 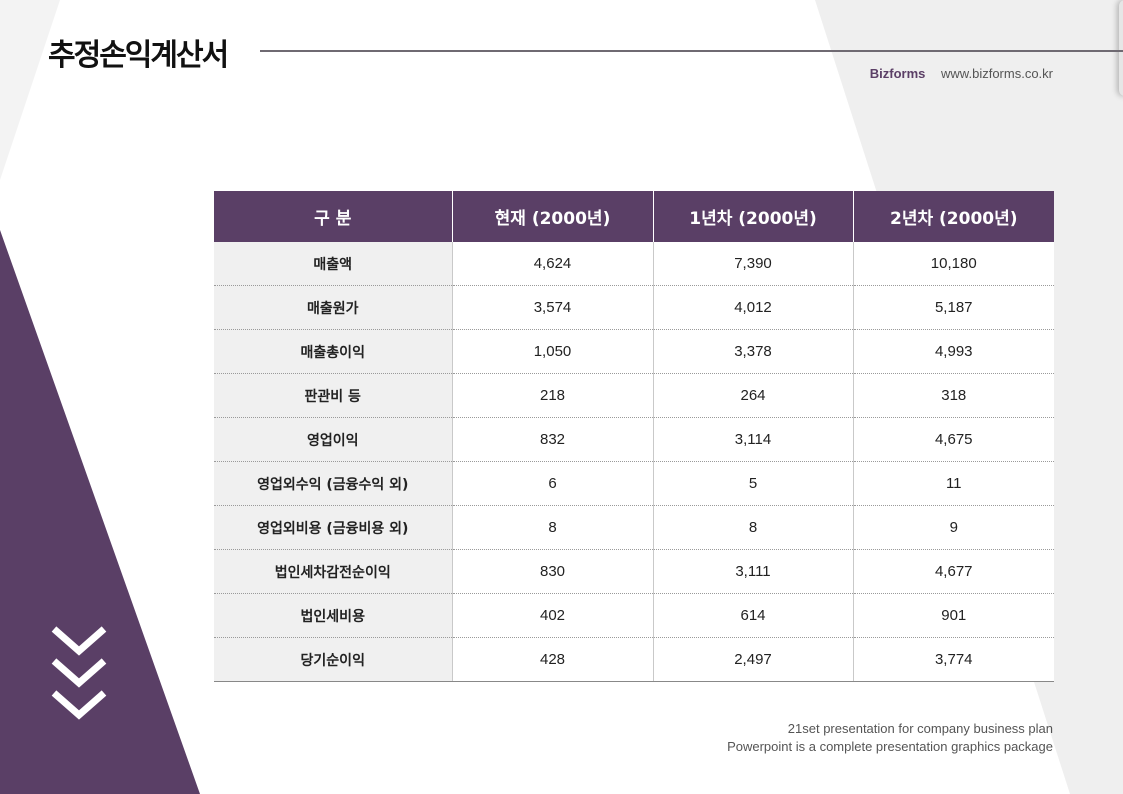 I want to click on cell-year1: 4,012, so click(x=753, y=307).